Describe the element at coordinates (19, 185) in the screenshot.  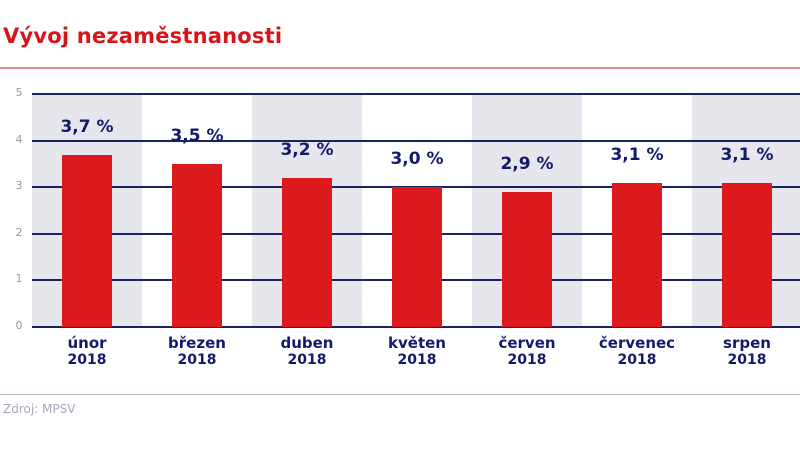
I see `y-axis-tick-label: 3` at that location.